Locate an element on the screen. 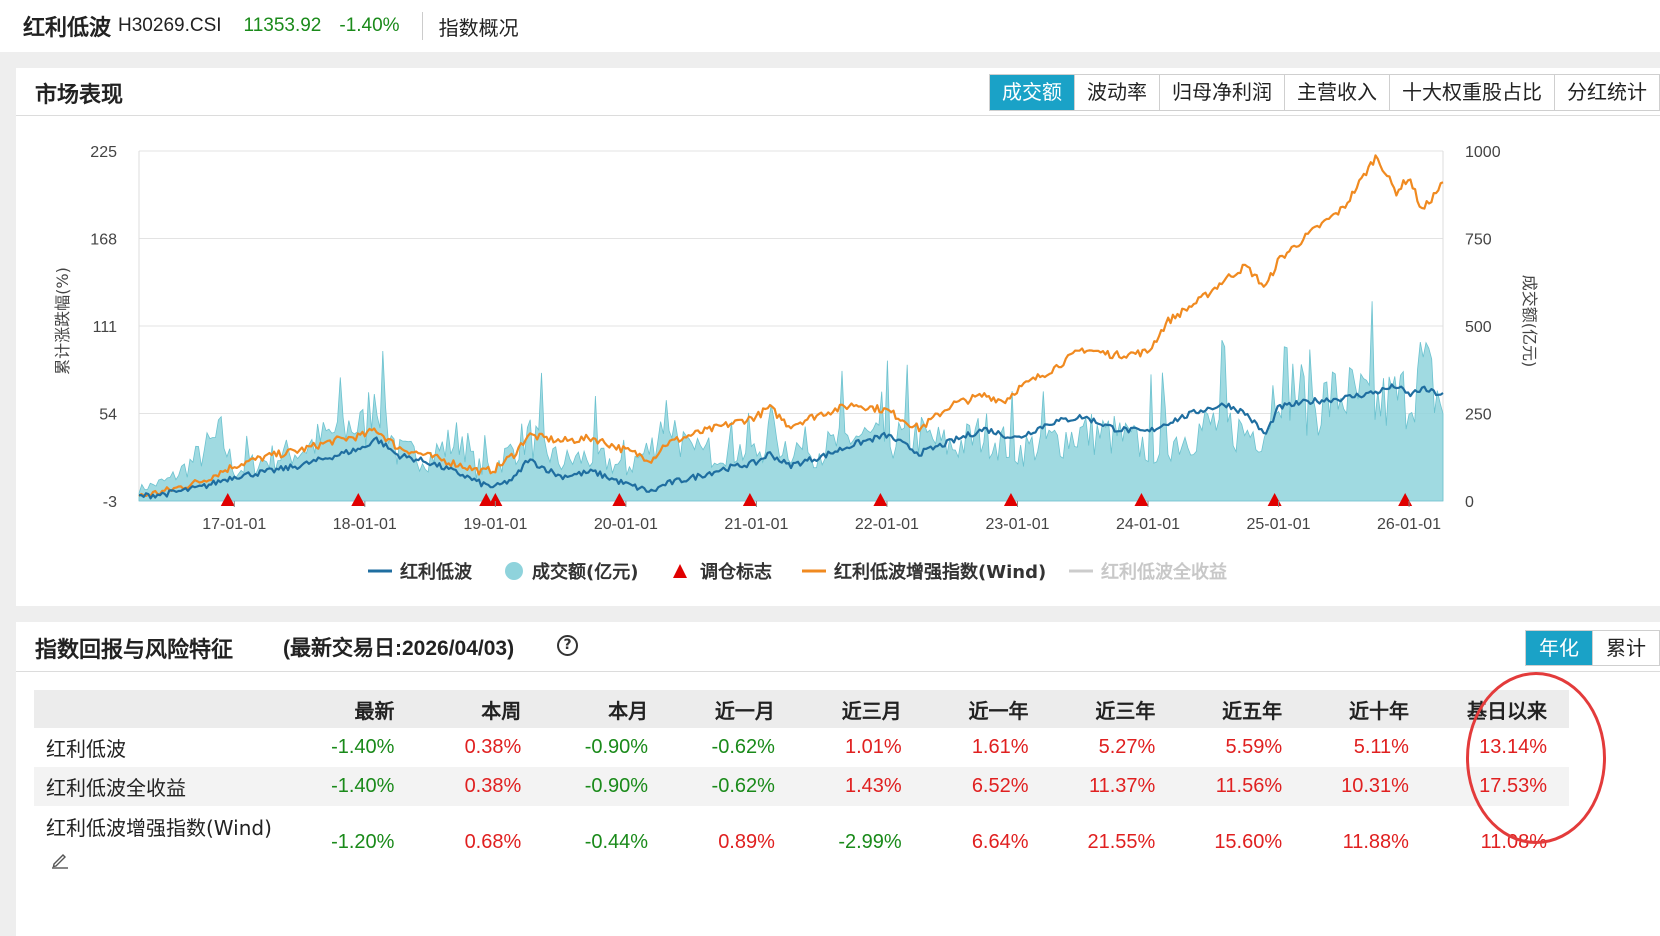  return-cell: 5.27% is located at coordinates (1127, 747).